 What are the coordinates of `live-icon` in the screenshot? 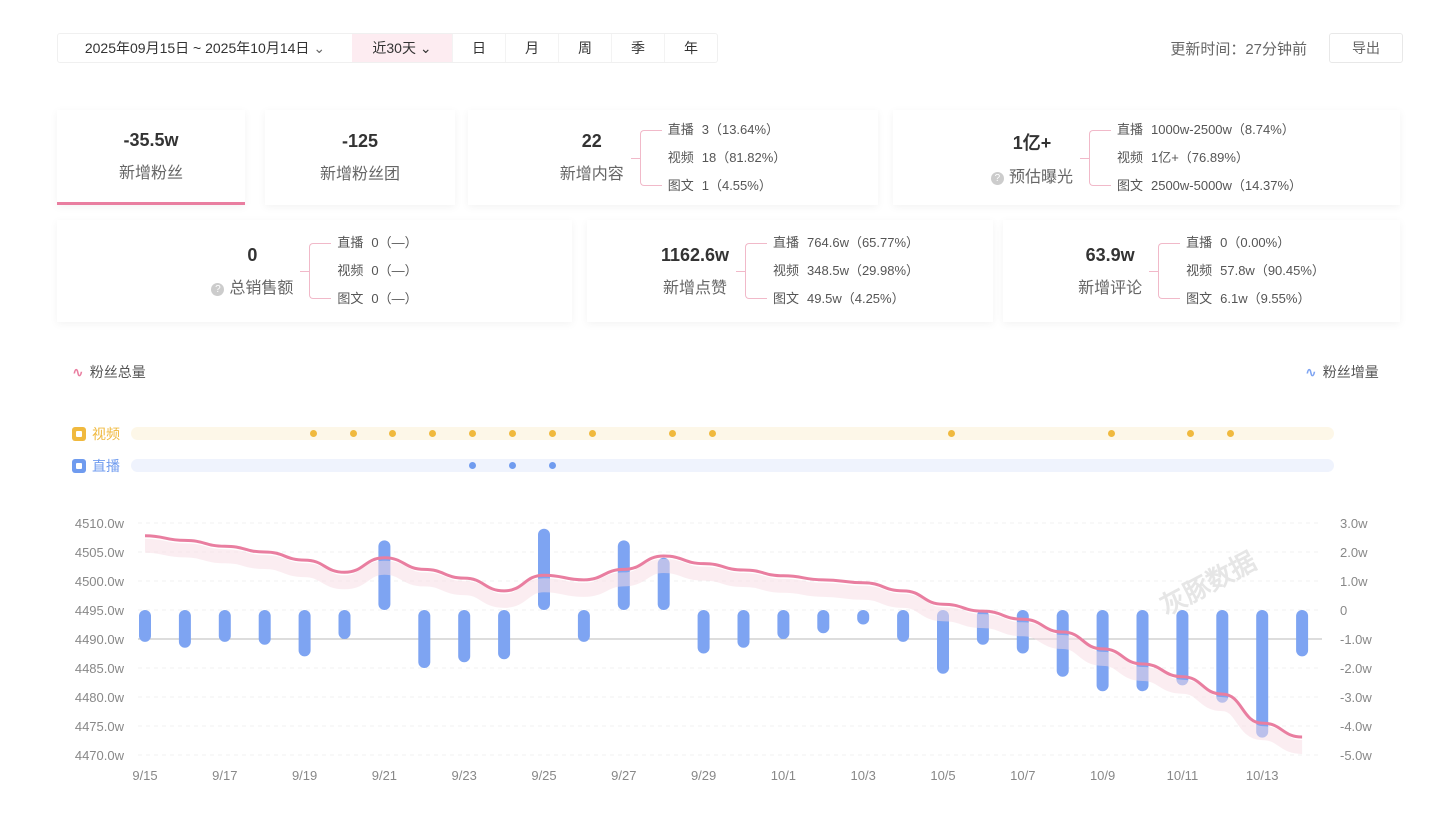 It's located at (79, 466).